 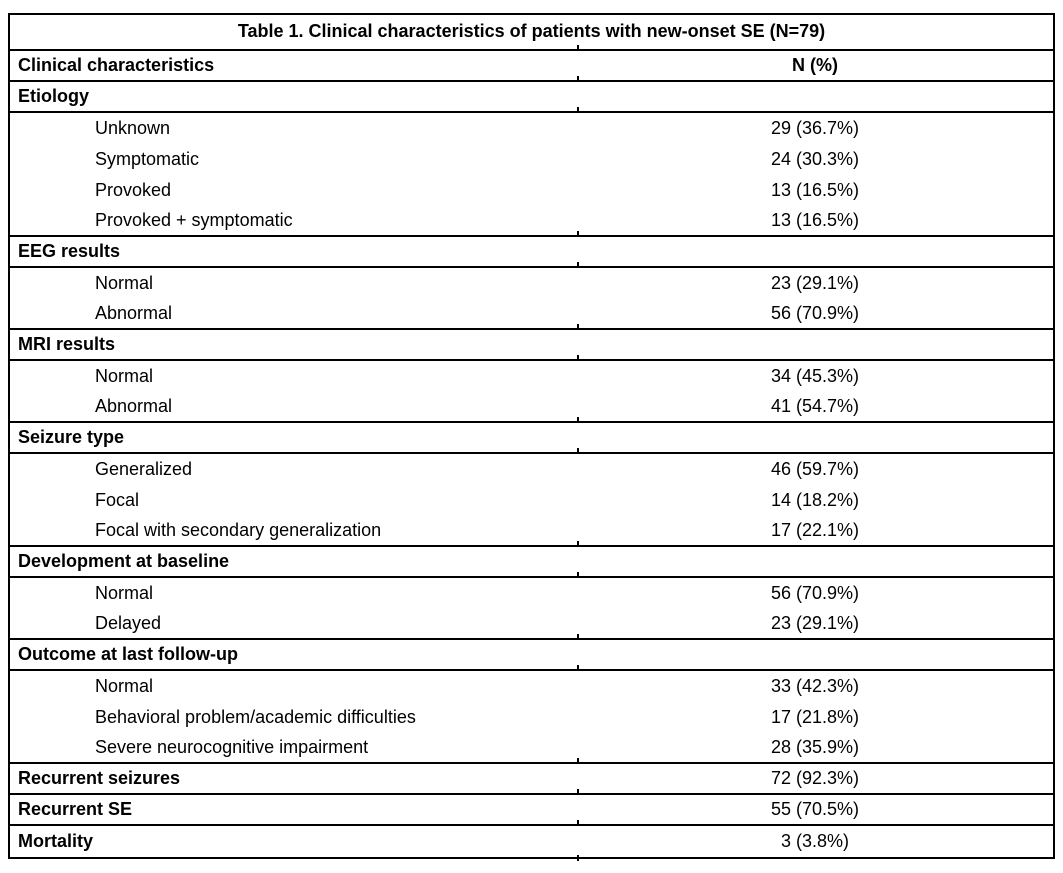 What do you see at coordinates (133, 190) in the screenshot?
I see `row-label: Provoked` at bounding box center [133, 190].